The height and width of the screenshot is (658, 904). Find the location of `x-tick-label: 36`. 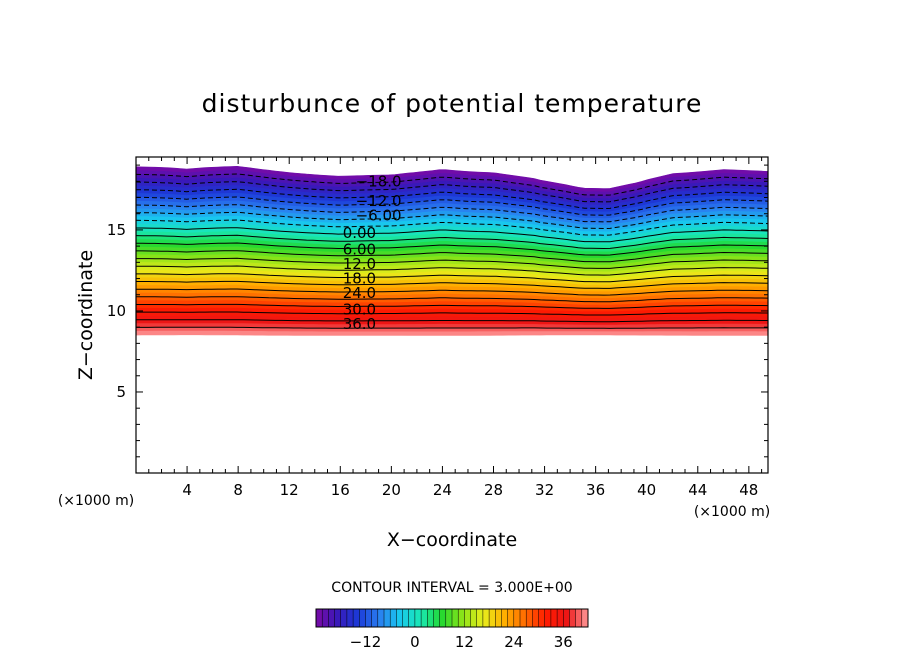

x-tick-label: 36 is located at coordinates (595, 490).